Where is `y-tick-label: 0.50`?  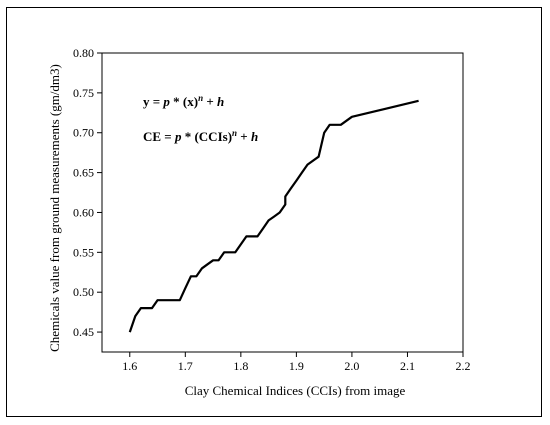 y-tick-label: 0.50 is located at coordinates (83, 292).